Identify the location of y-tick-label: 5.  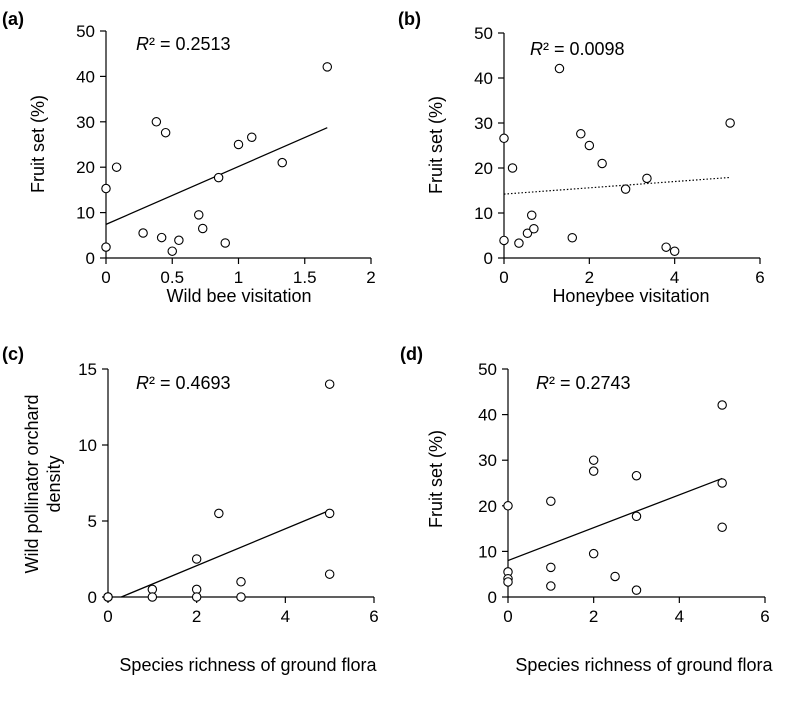
(92, 521).